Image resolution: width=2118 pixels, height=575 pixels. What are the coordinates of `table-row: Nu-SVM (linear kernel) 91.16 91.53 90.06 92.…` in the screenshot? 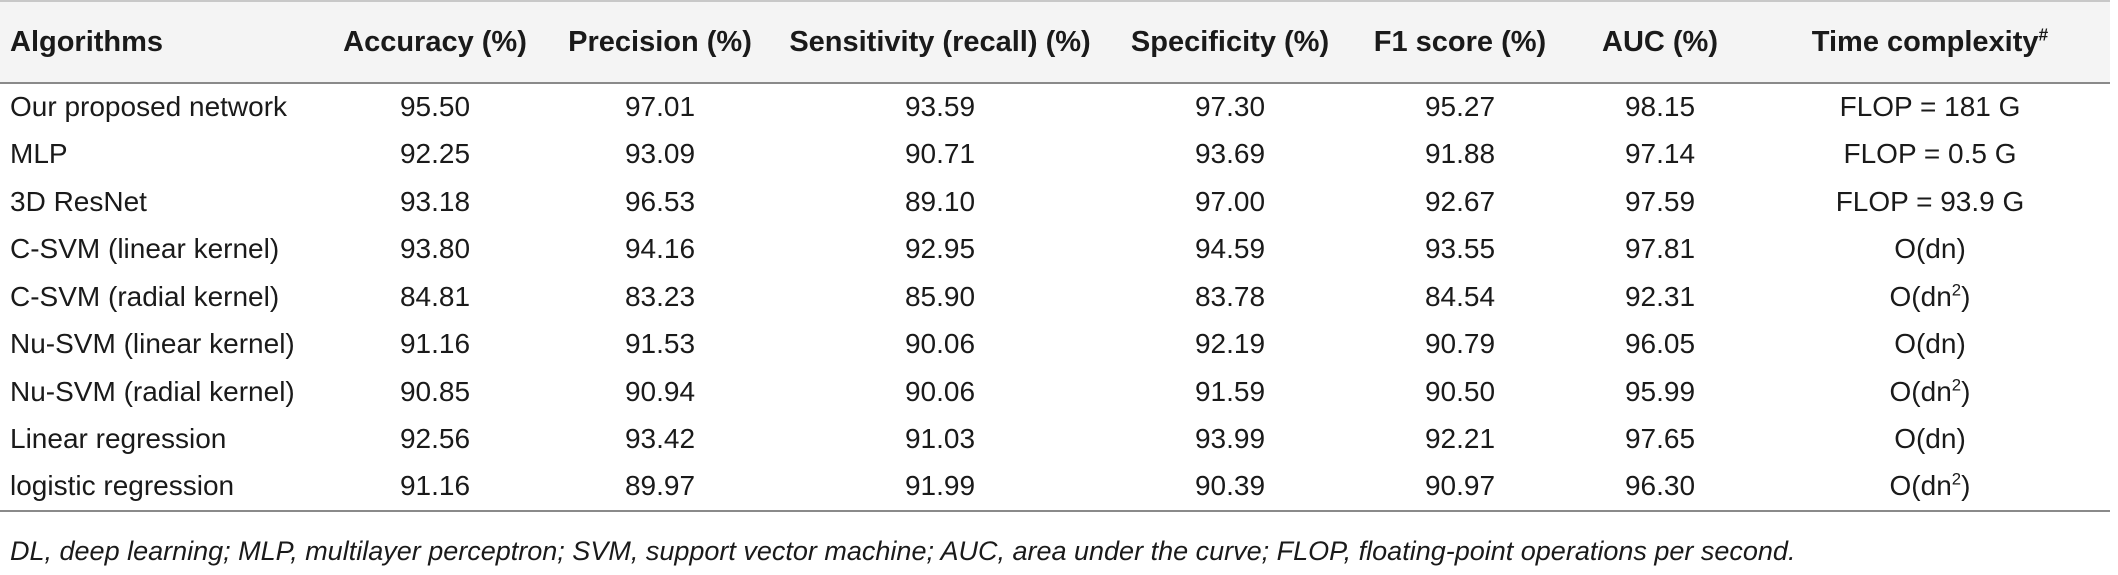 It's located at (1055, 345).